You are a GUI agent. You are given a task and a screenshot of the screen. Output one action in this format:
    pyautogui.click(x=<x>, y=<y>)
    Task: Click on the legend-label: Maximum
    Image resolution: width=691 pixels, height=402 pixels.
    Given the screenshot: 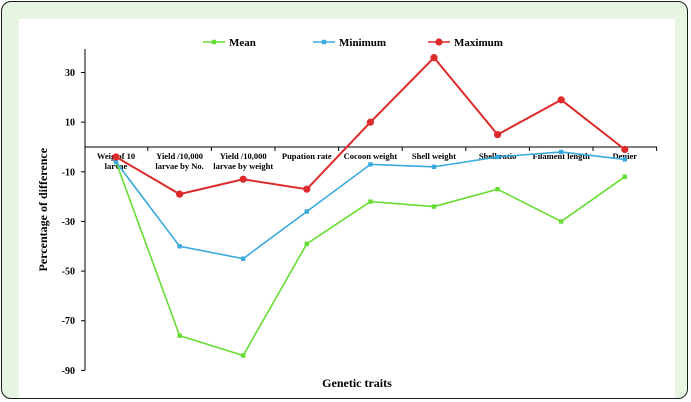 What is the action you would take?
    pyautogui.click(x=478, y=43)
    